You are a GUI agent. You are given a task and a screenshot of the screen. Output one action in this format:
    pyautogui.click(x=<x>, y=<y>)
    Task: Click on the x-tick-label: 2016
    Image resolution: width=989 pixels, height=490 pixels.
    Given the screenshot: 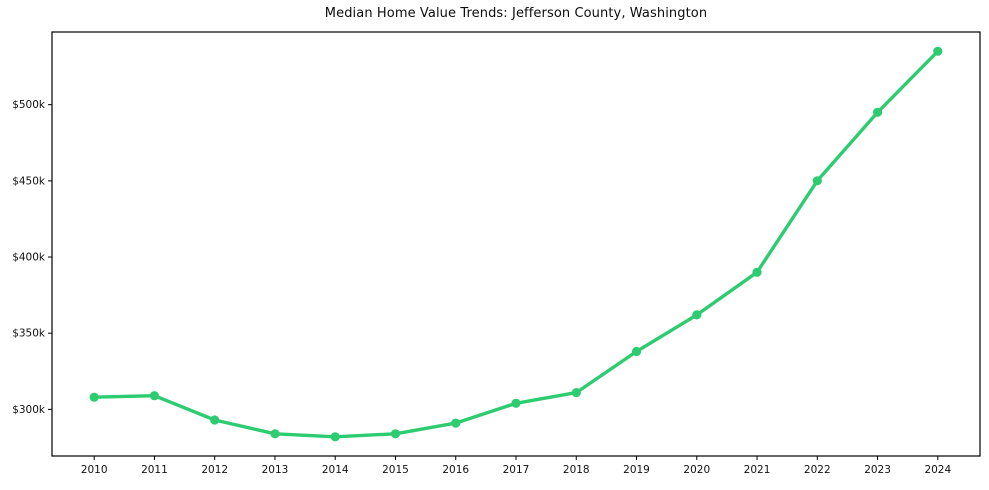 What is the action you would take?
    pyautogui.click(x=455, y=470)
    